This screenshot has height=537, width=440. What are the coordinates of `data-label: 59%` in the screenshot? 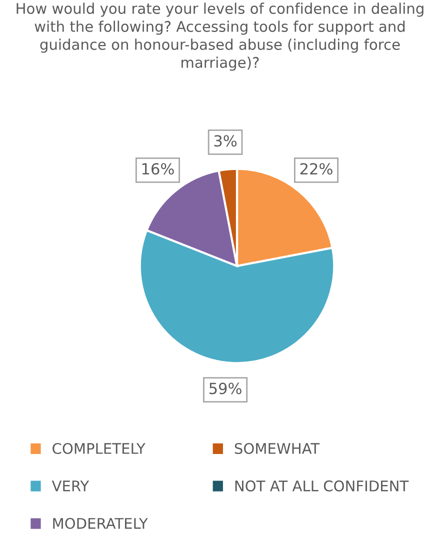 It's located at (226, 388).